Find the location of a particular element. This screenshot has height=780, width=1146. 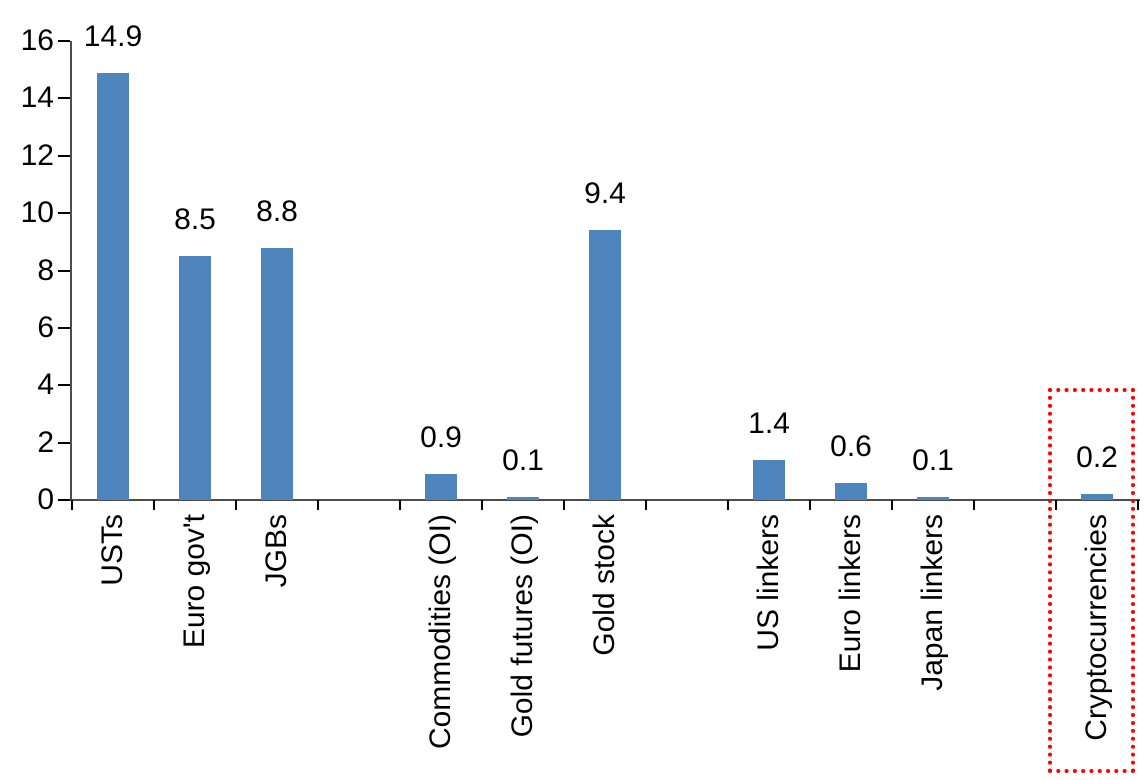

x-axis-line is located at coordinates (605, 500).